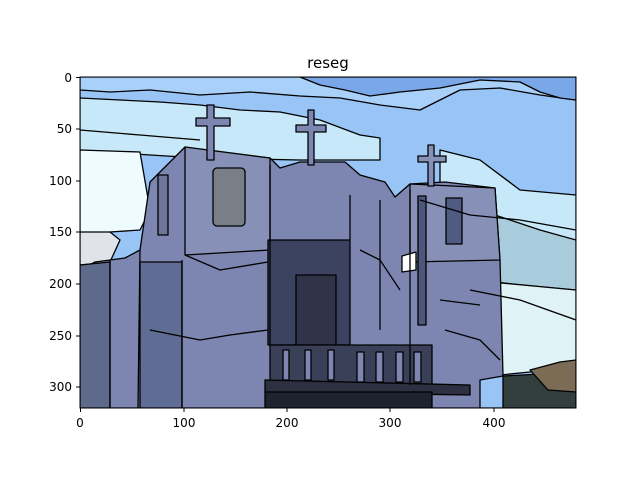 The height and width of the screenshot is (480, 640). Describe the element at coordinates (60, 232) in the screenshot. I see `y-tick-label: 150` at that location.